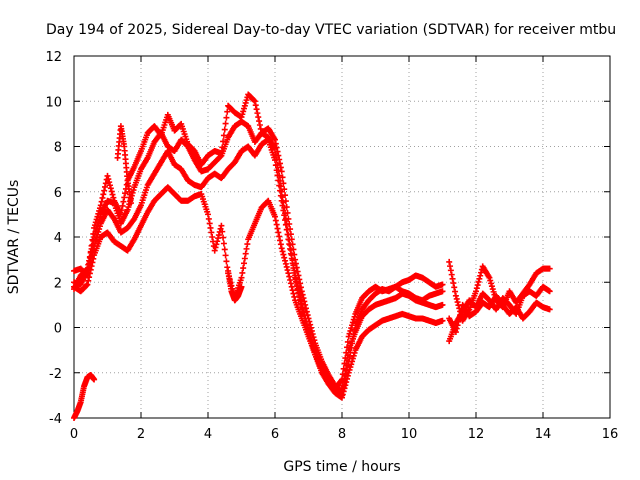 The height and width of the screenshot is (480, 640). Describe the element at coordinates (58, 283) in the screenshot. I see `y-tick-label: 2` at that location.